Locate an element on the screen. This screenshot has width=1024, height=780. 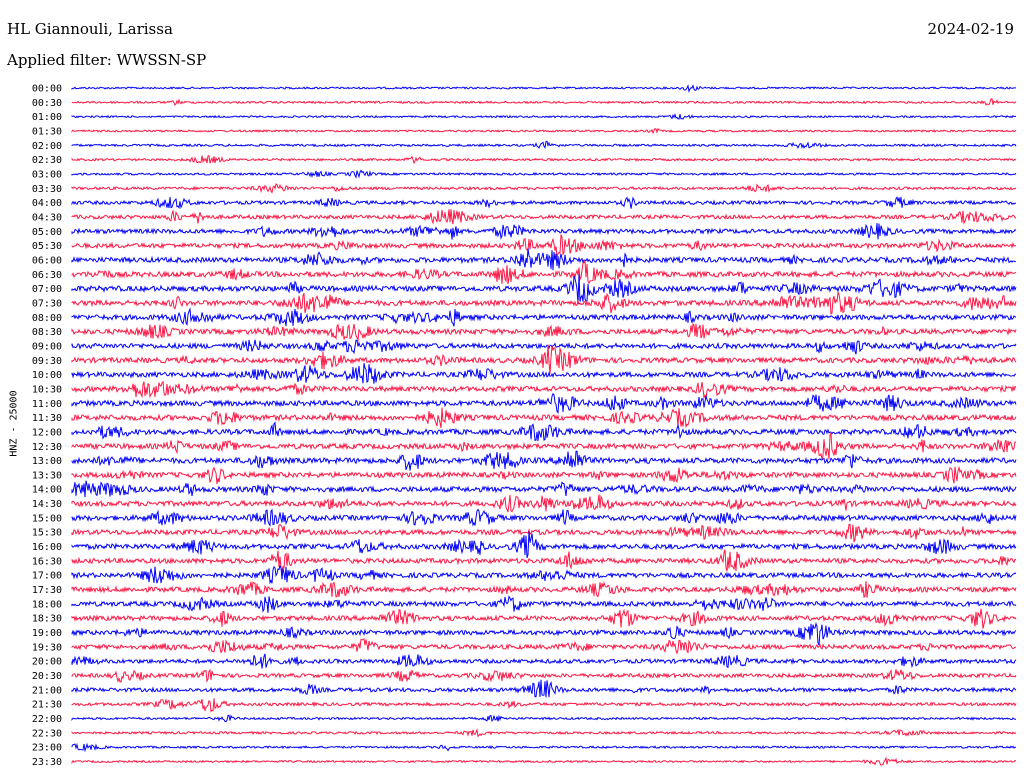
row-time-label: 15:30 is located at coordinates (47, 533).